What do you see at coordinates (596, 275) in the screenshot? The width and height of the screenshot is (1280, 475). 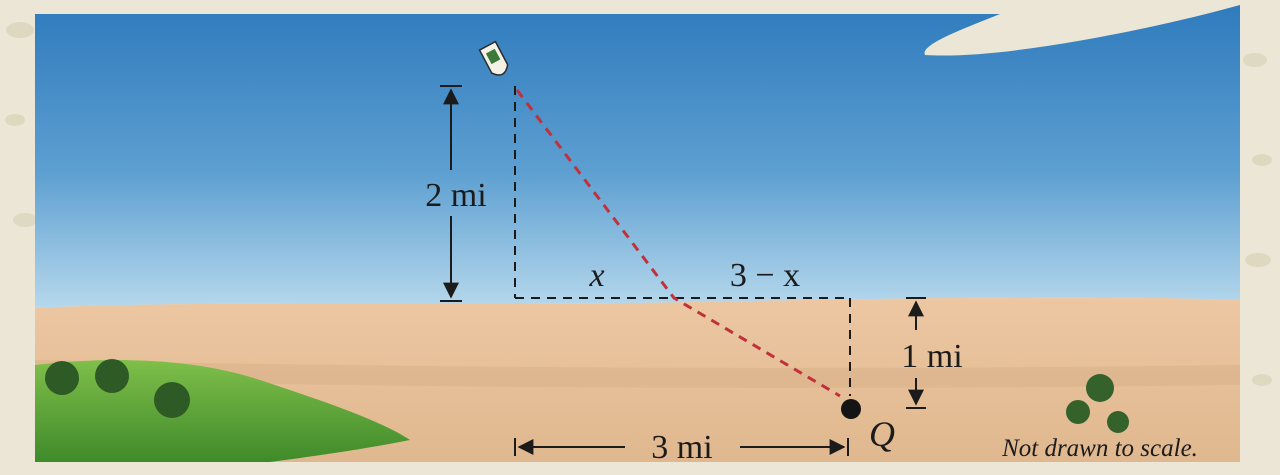 I see `shore-segment-x-label: x` at bounding box center [596, 275].